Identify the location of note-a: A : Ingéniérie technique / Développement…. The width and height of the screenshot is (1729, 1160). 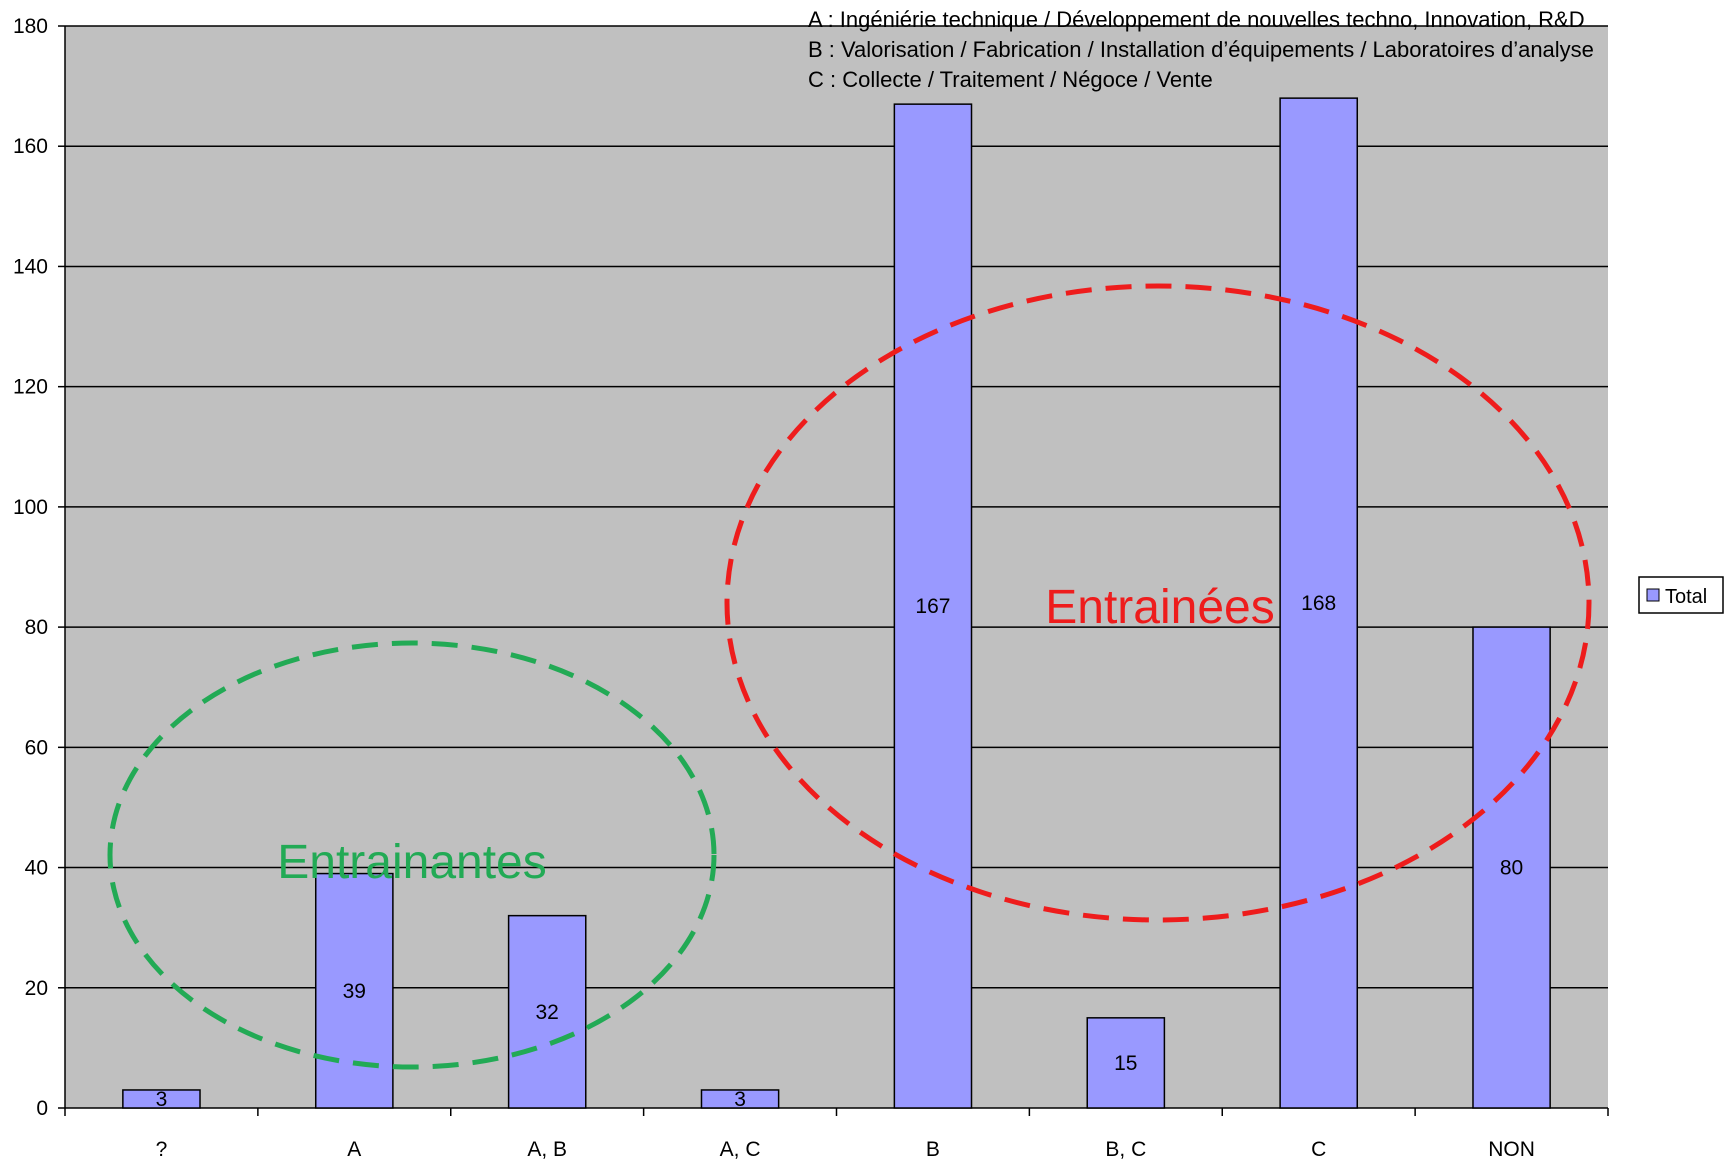
(1196, 19).